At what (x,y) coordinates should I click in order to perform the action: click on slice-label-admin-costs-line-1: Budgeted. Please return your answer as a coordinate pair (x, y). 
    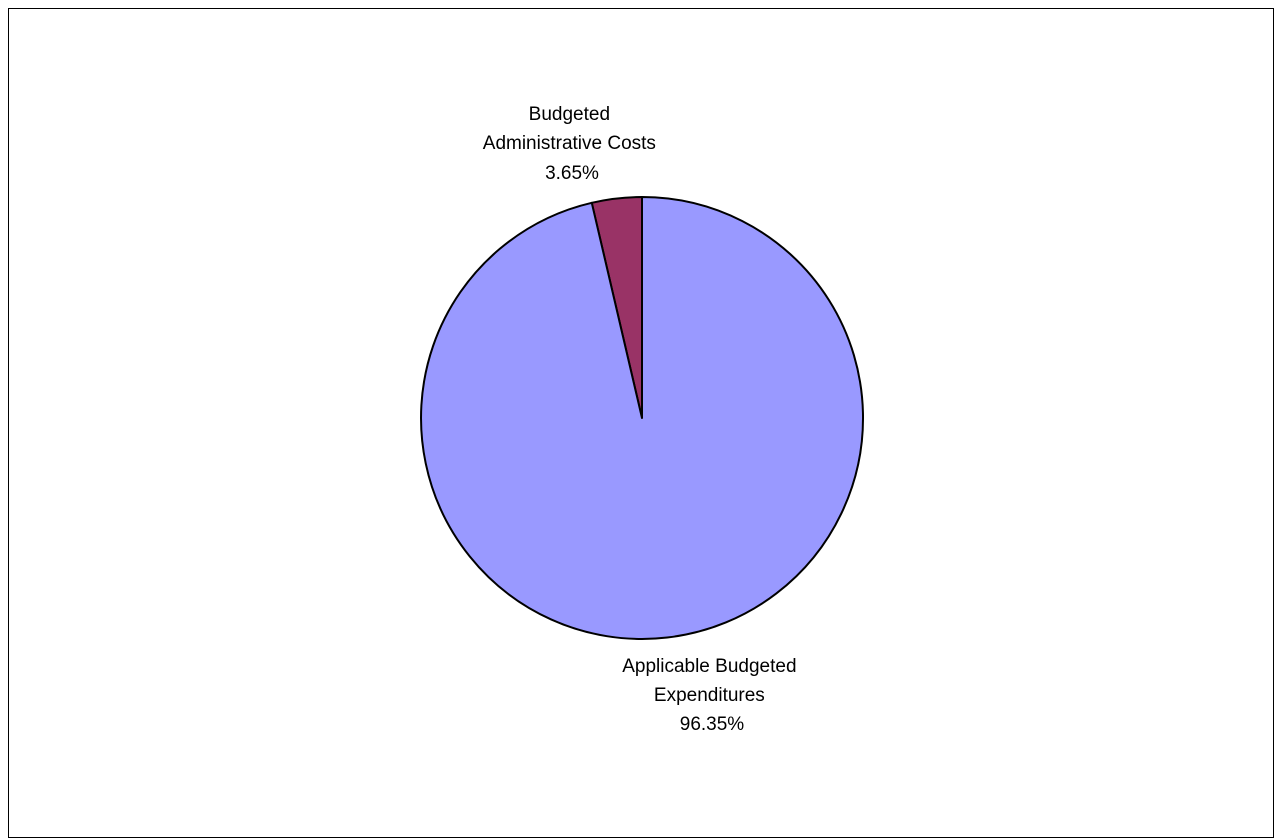
    Looking at the image, I should click on (569, 114).